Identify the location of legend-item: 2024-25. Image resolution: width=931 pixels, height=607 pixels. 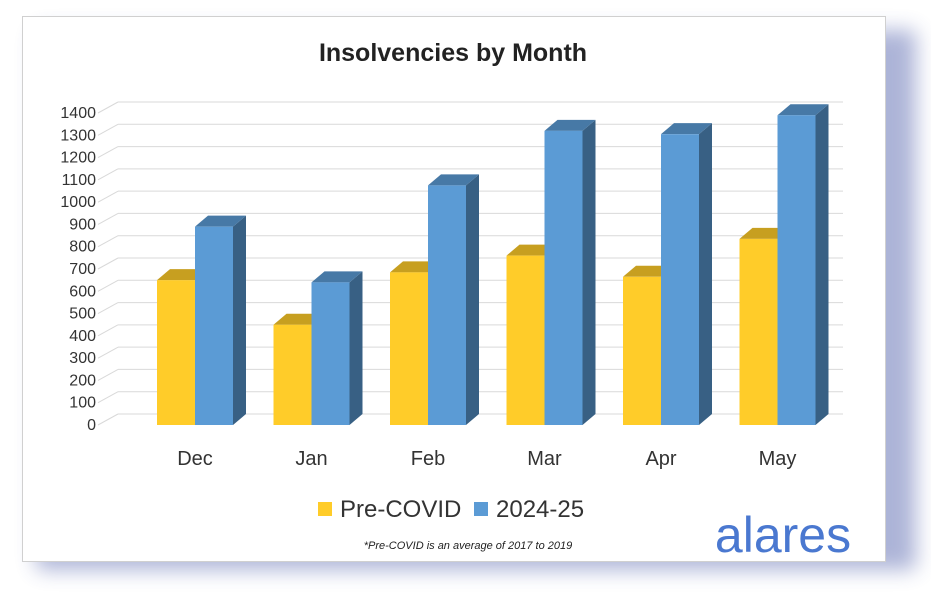
(529, 509).